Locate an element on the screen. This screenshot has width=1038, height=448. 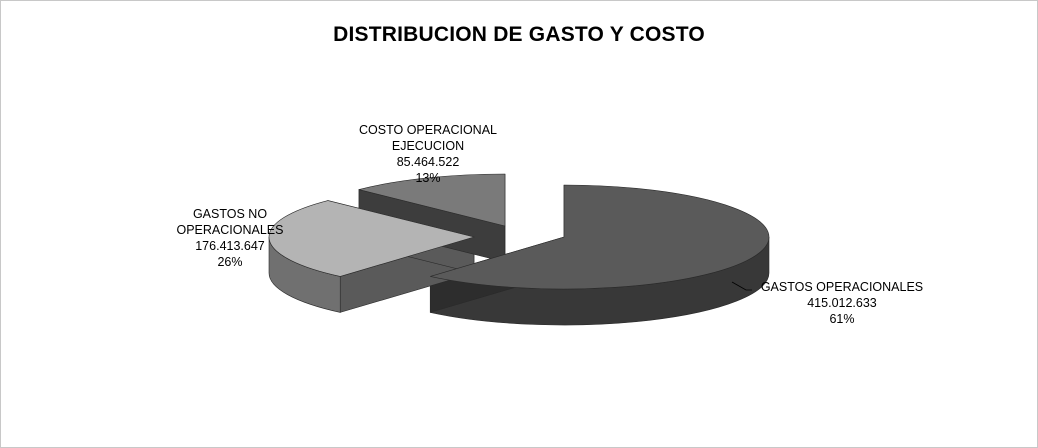
data-label-name: COSTO OPERACIONAL is located at coordinates (428, 130).